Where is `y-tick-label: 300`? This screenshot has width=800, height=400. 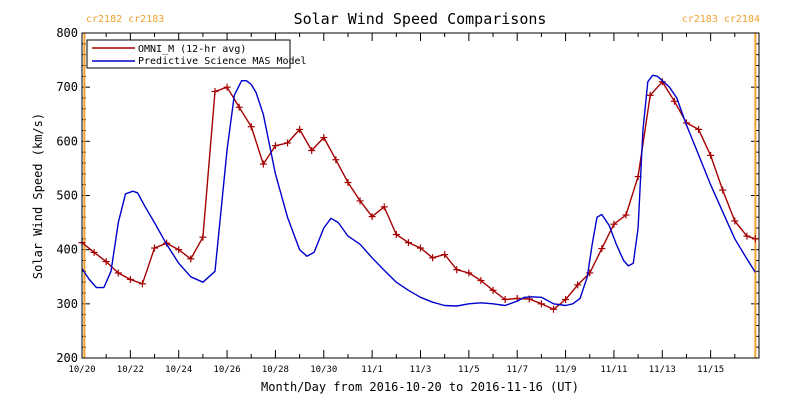 y-tick-label: 300 is located at coordinates (67, 304).